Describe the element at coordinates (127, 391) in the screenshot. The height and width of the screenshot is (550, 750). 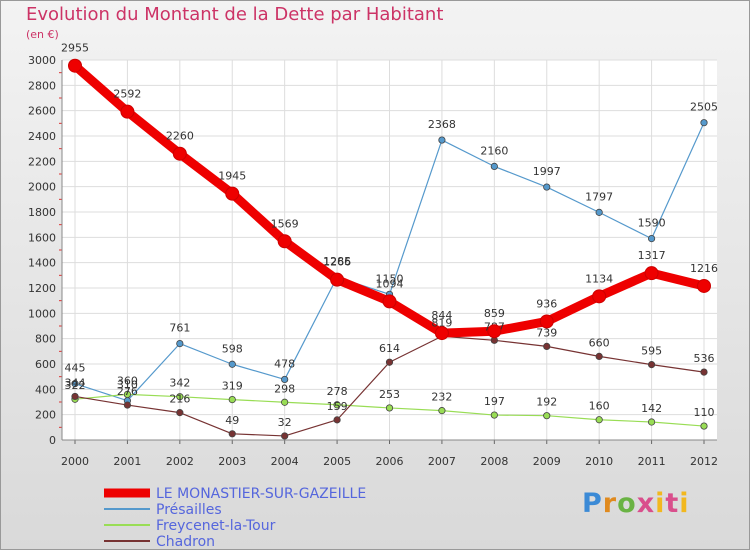
I see `data-label: 276` at that location.